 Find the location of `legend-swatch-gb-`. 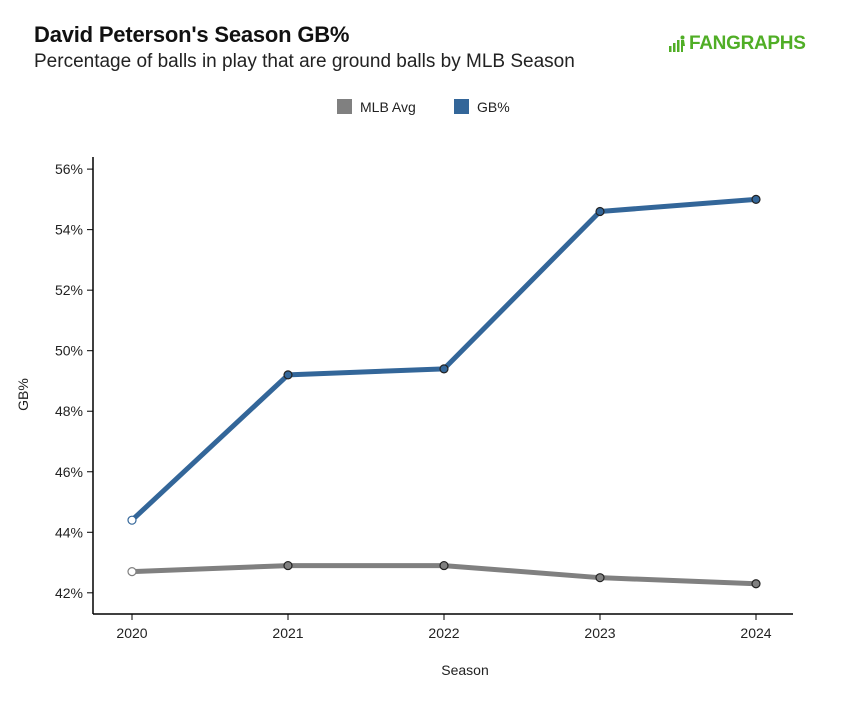

legend-swatch-gb- is located at coordinates (461, 106).